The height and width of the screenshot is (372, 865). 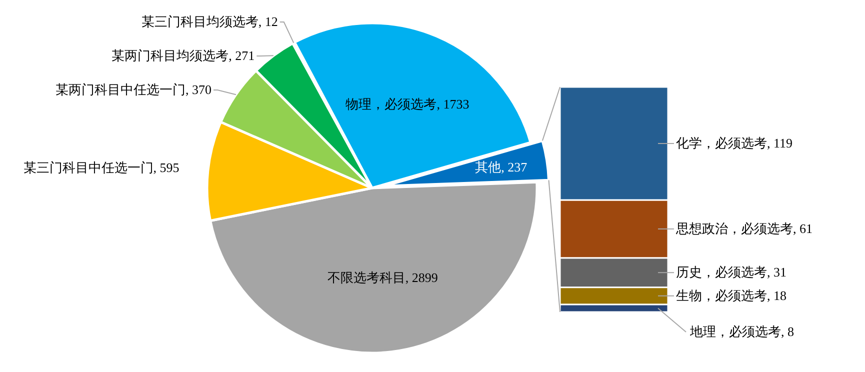 What do you see at coordinates (501, 166) in the screenshot?
I see `data-label: 其他, 237` at bounding box center [501, 166].